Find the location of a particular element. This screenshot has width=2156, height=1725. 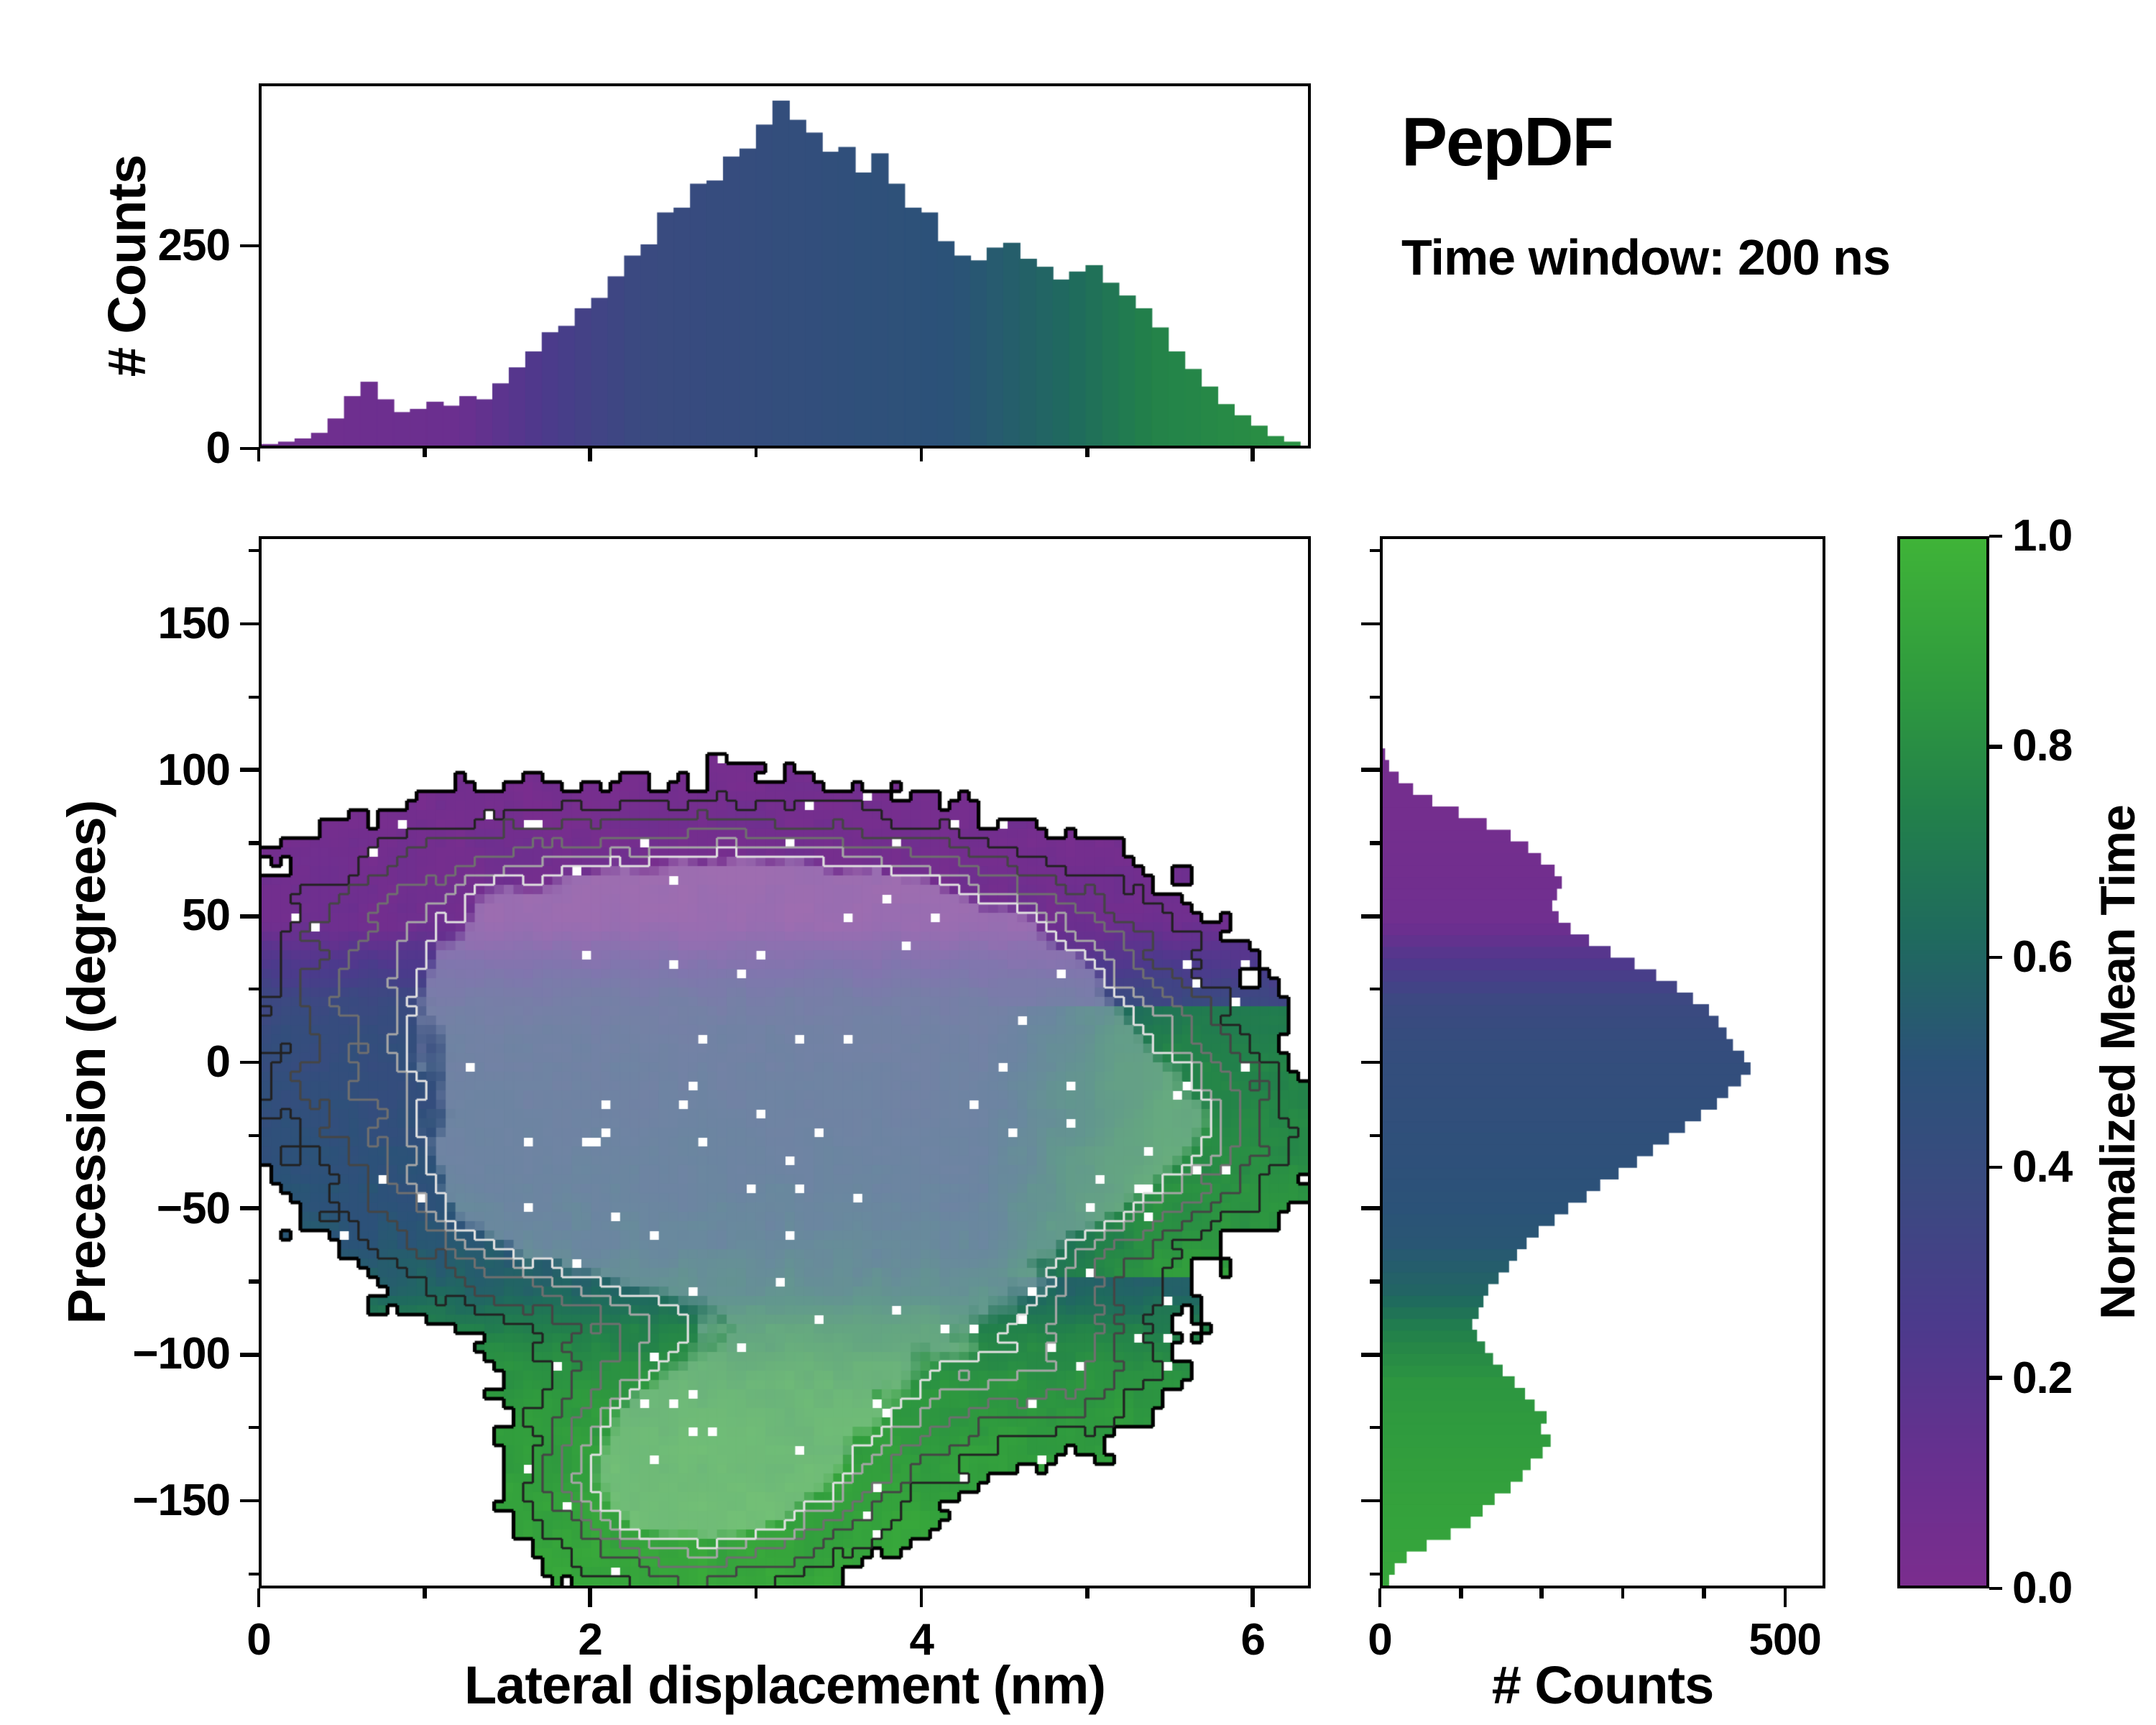

figure-title: PepDF is located at coordinates (1507, 143).